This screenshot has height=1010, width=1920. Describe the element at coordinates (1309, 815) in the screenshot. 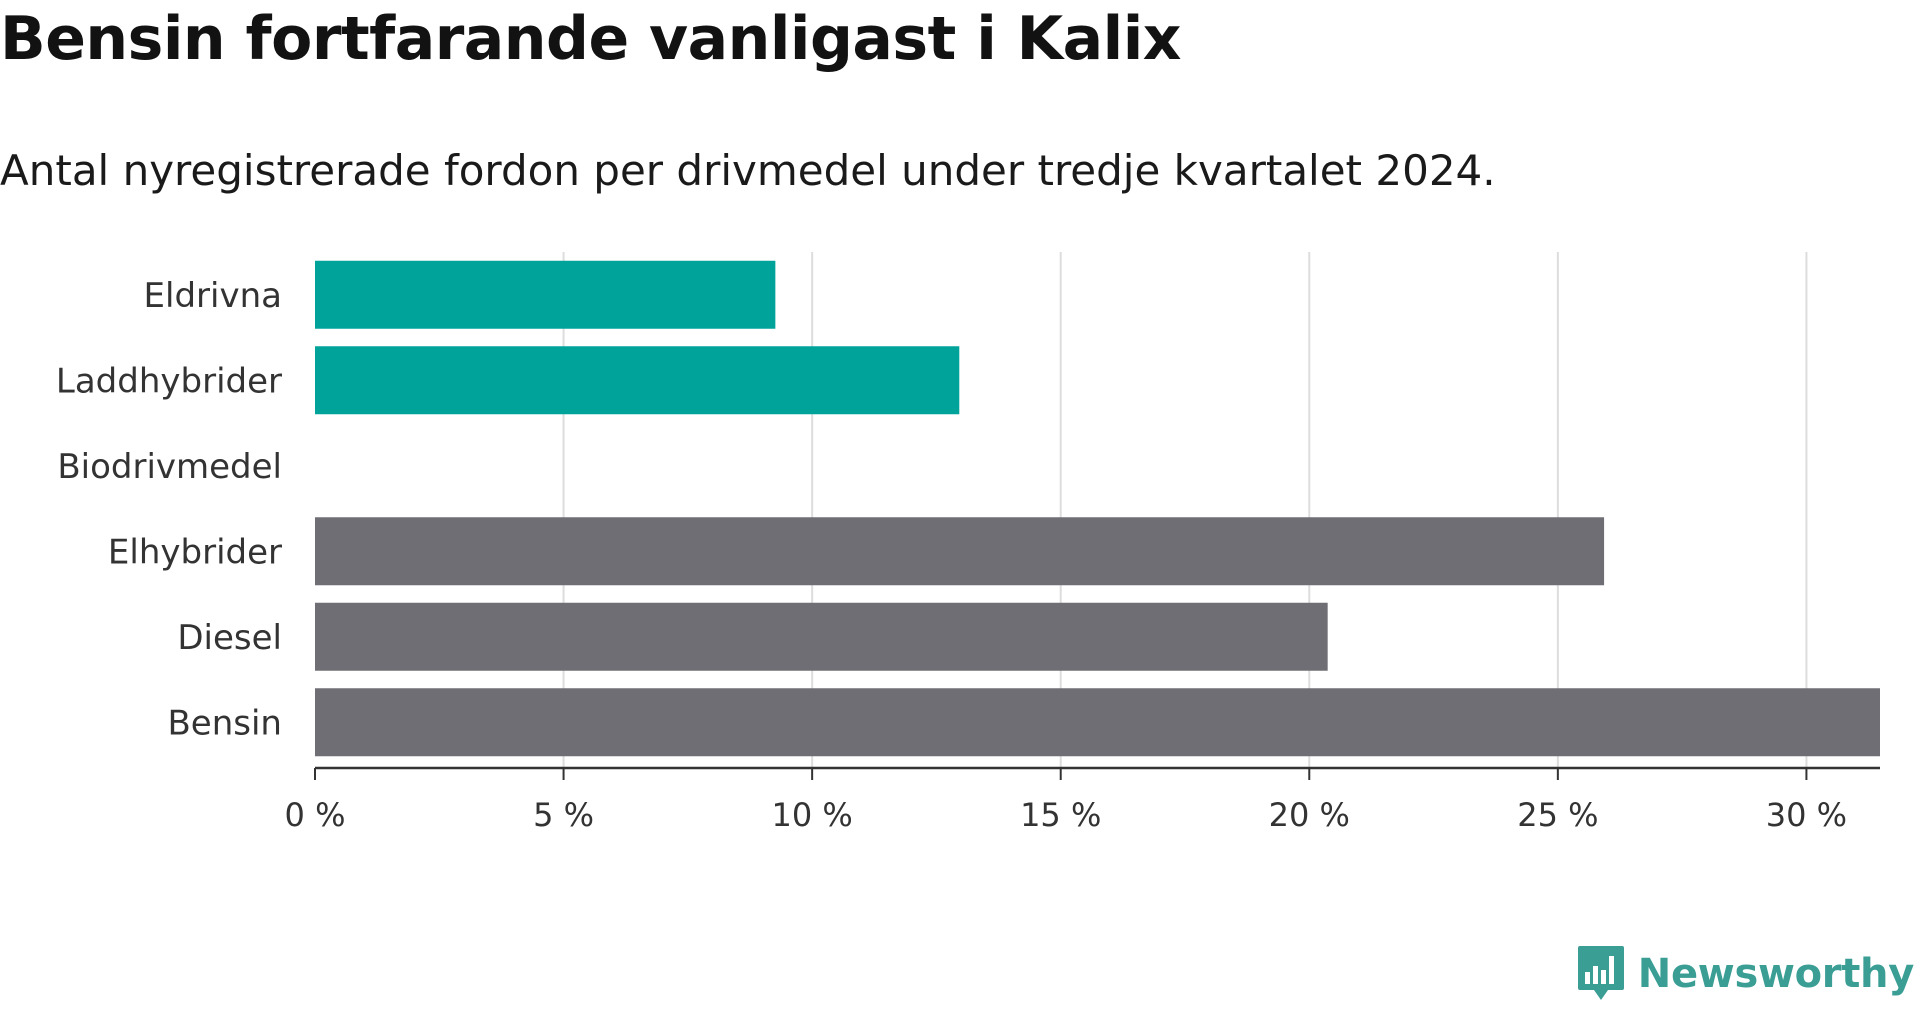

I see `x-tick-label: 20 %` at that location.